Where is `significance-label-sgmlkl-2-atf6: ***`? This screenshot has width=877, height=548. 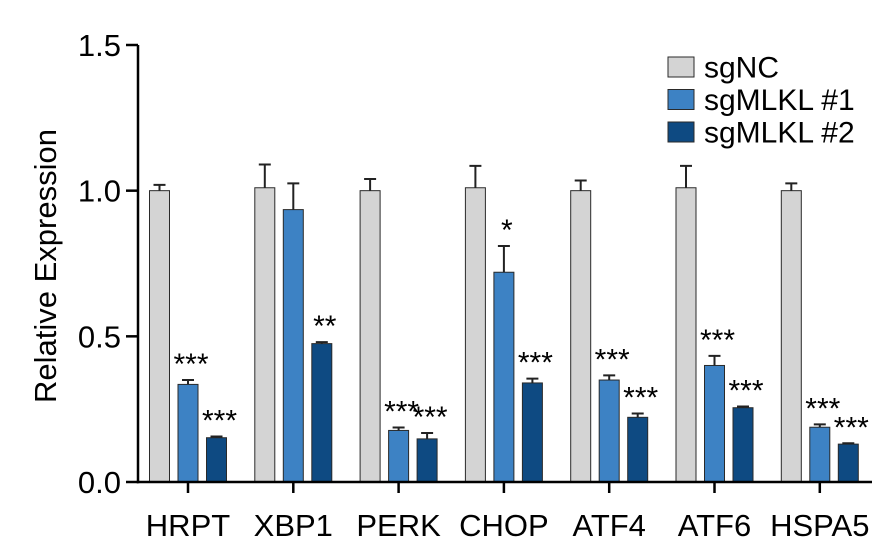 significance-label-sgmlkl-2-atf6: *** is located at coordinates (745, 391).